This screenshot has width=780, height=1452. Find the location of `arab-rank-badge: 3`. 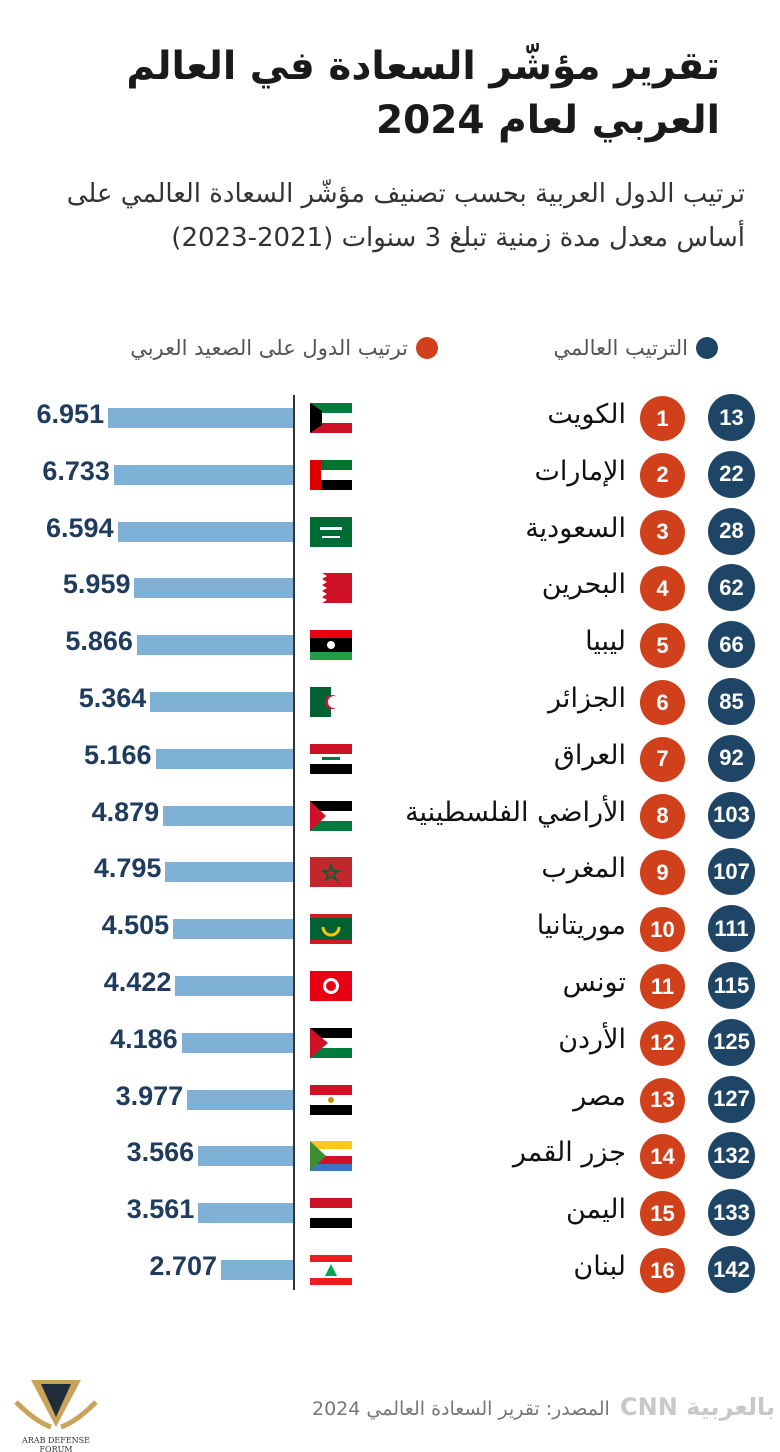

arab-rank-badge: 3 is located at coordinates (662, 532).